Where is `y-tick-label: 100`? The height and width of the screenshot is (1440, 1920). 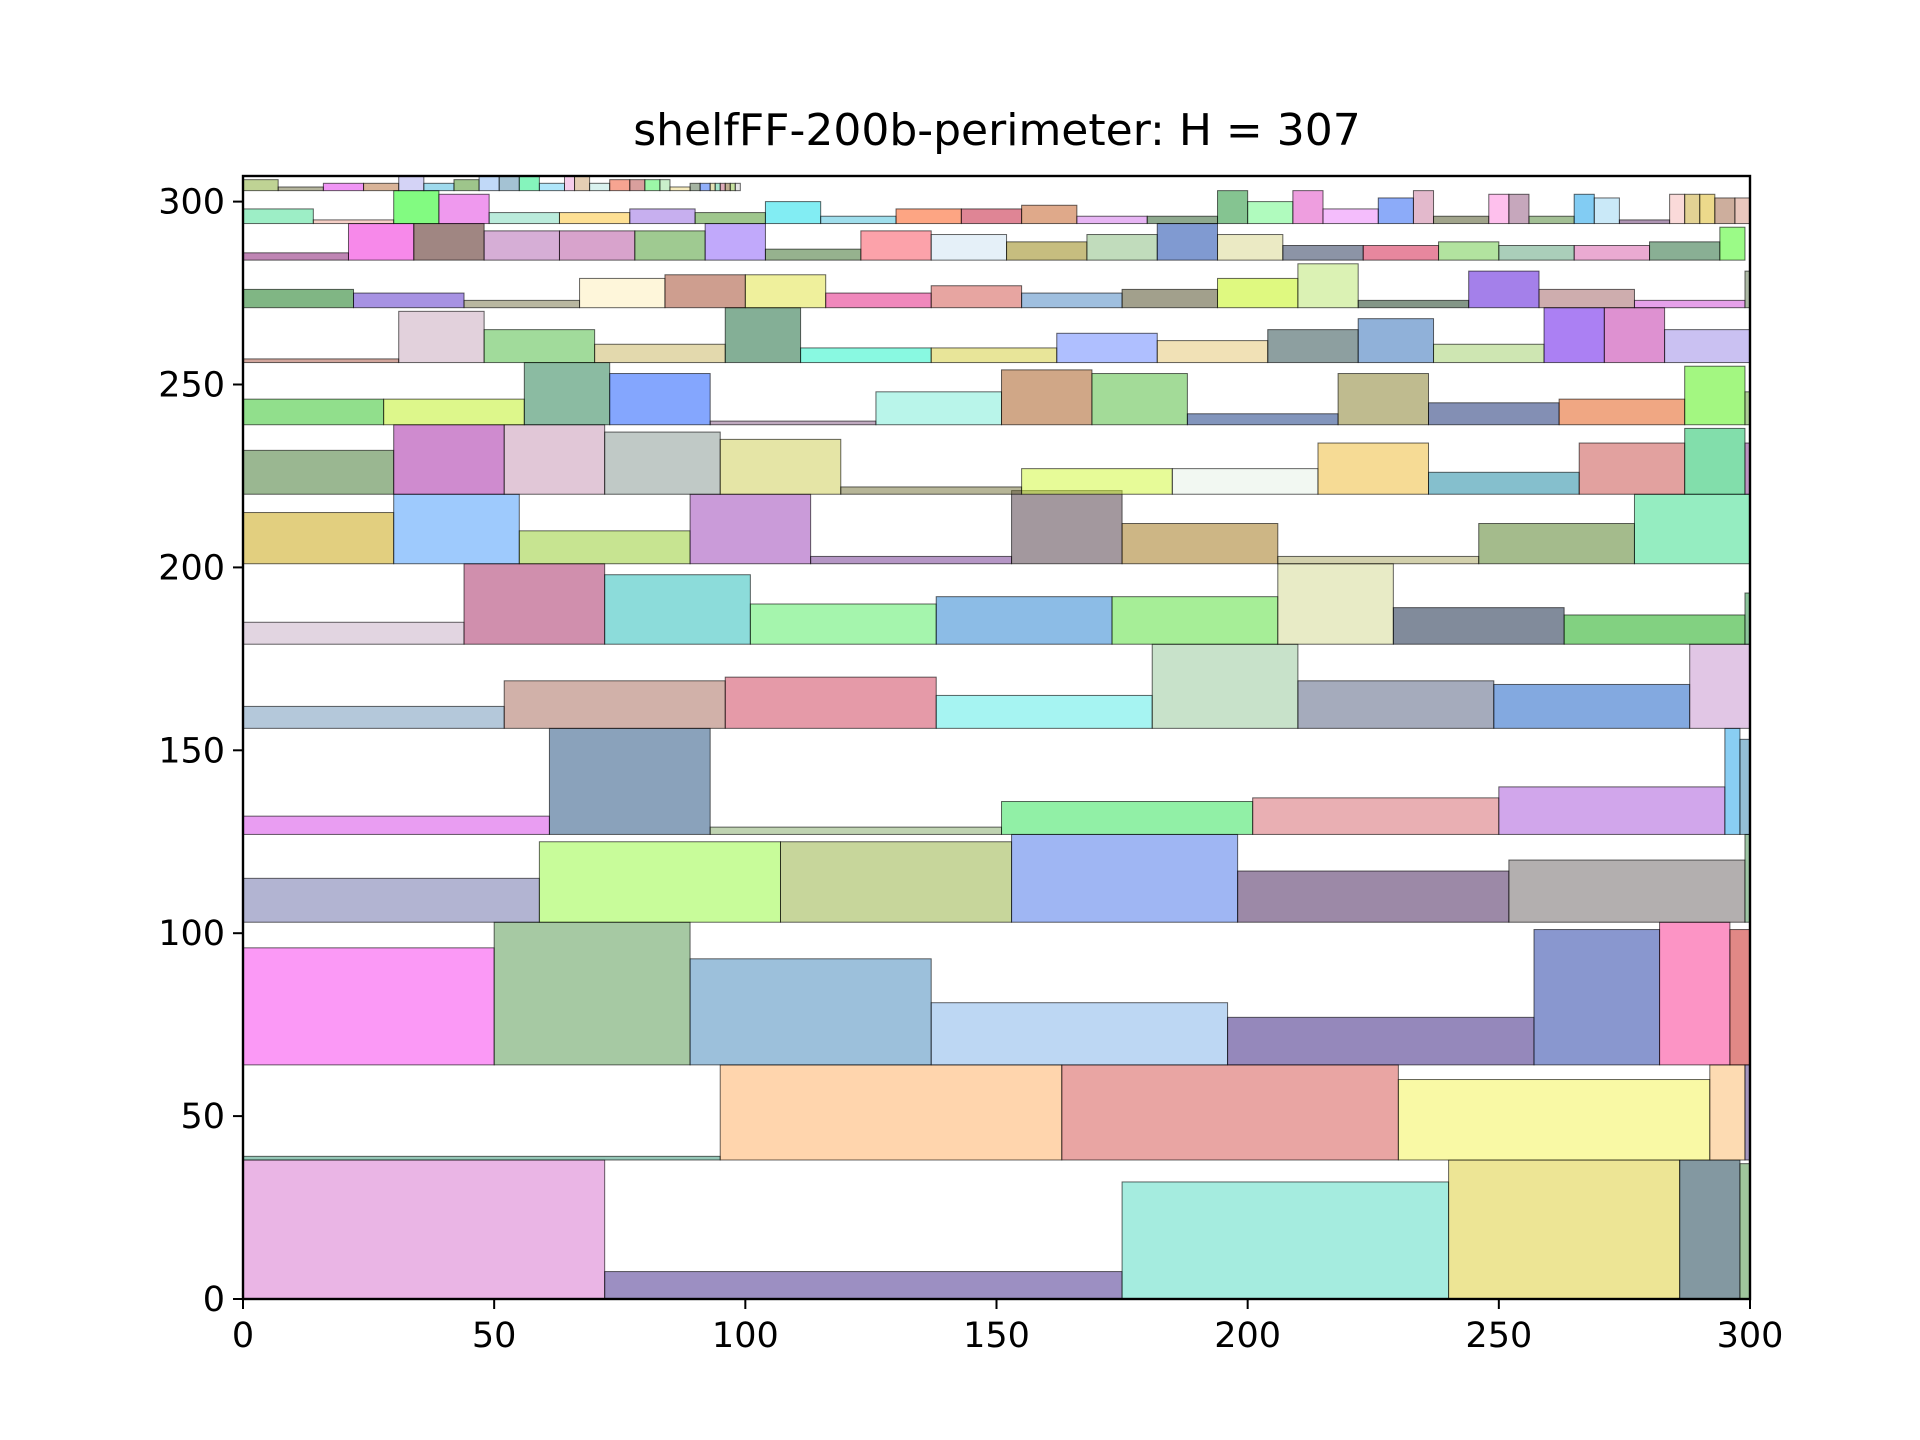 y-tick-label: 100 is located at coordinates (191, 934).